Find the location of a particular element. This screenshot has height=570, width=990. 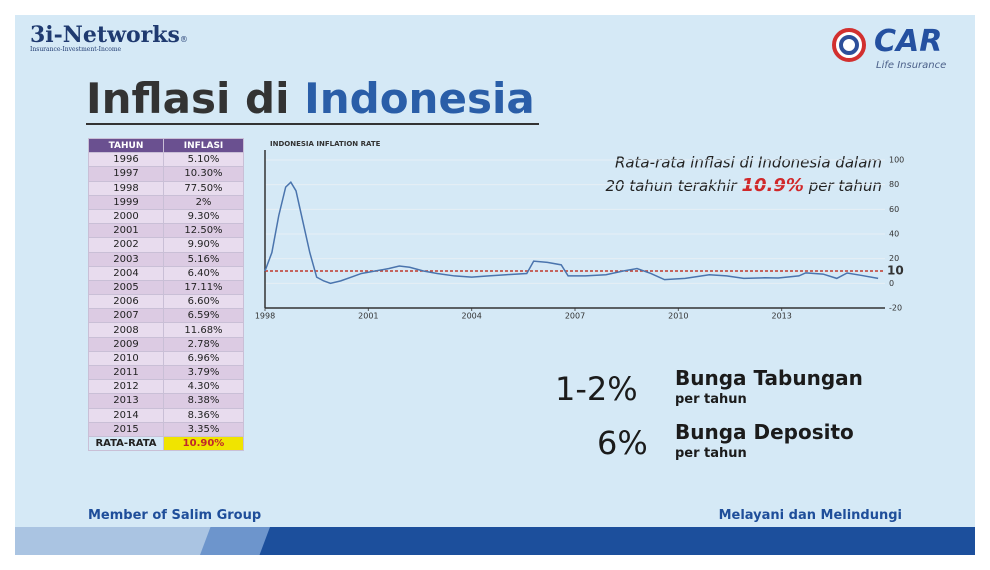

logo-left: 3i-Networks® Insurance-Investment-Income is located at coordinates (109, 37).